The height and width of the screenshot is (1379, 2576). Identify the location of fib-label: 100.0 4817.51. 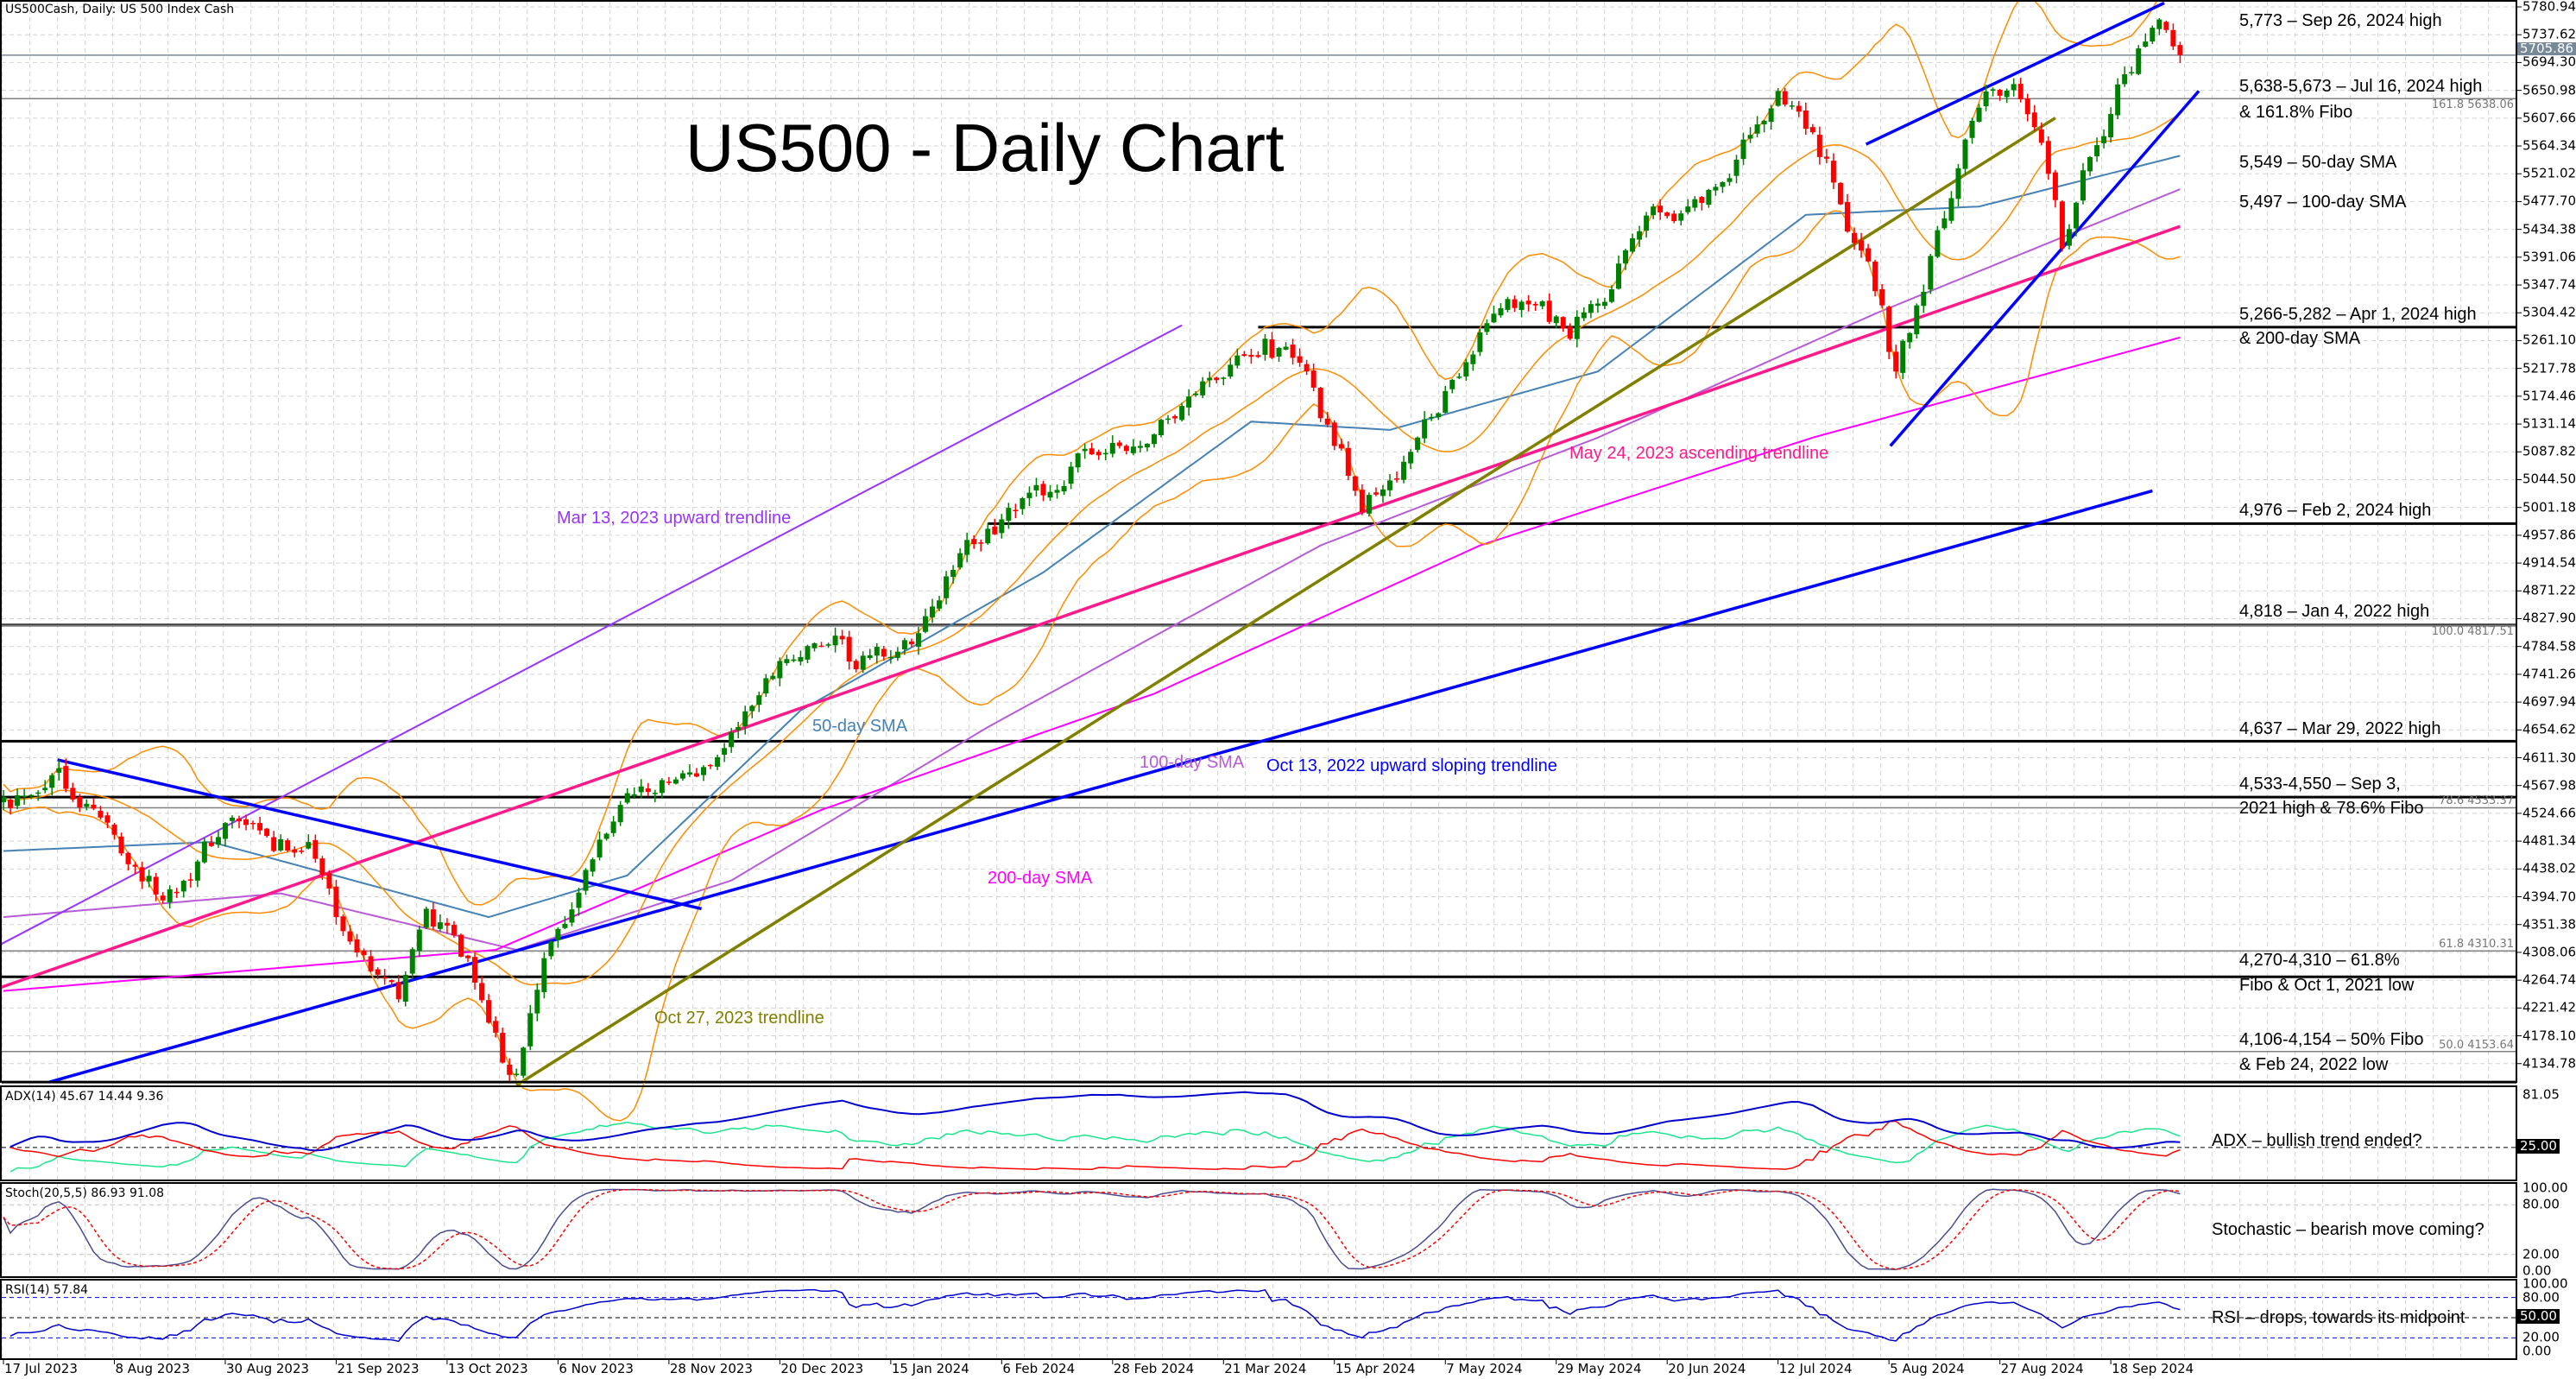
(2472, 632).